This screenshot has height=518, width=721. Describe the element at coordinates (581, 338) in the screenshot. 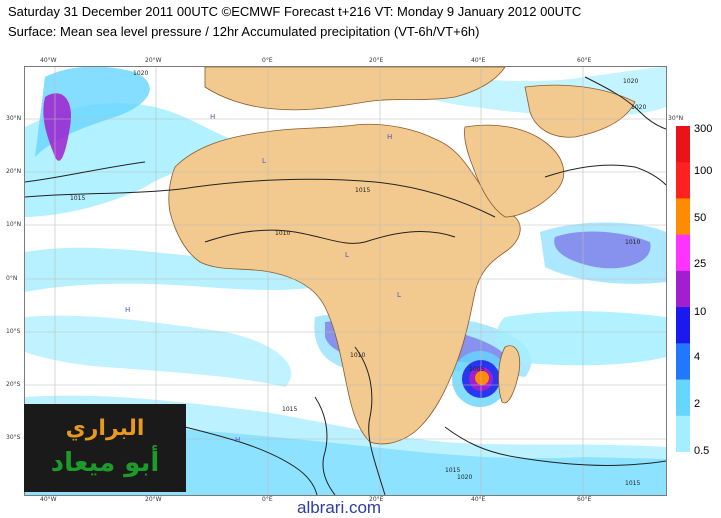

I see `precip-band-indian-ocean` at that location.